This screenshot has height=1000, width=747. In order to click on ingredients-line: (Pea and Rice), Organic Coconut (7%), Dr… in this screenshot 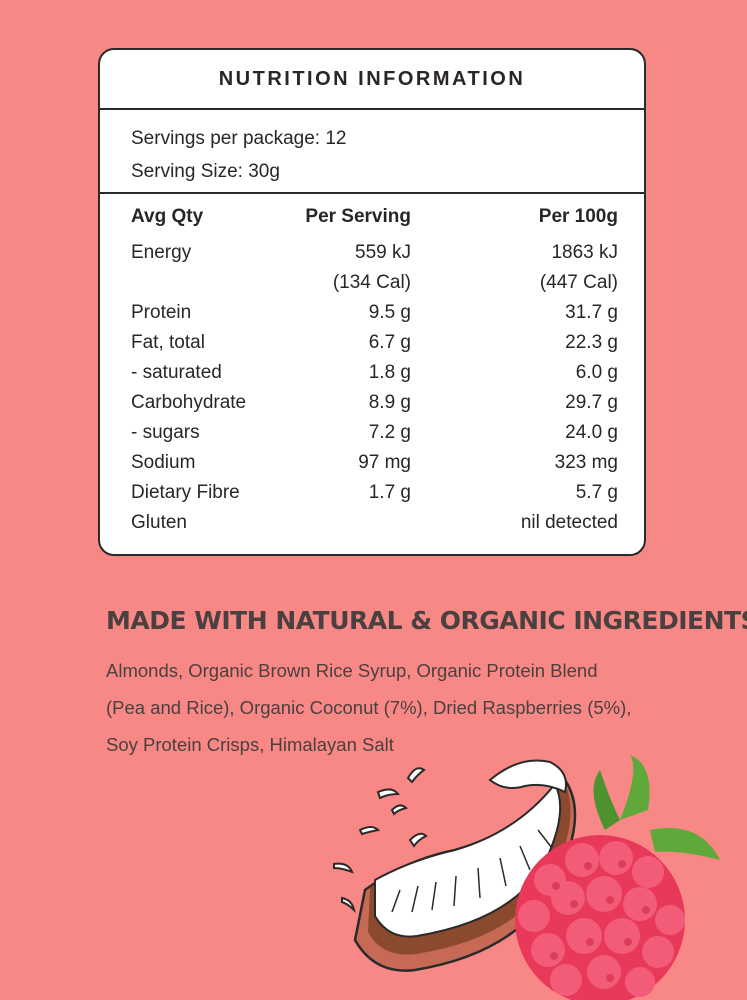, I will do `click(369, 707)`.